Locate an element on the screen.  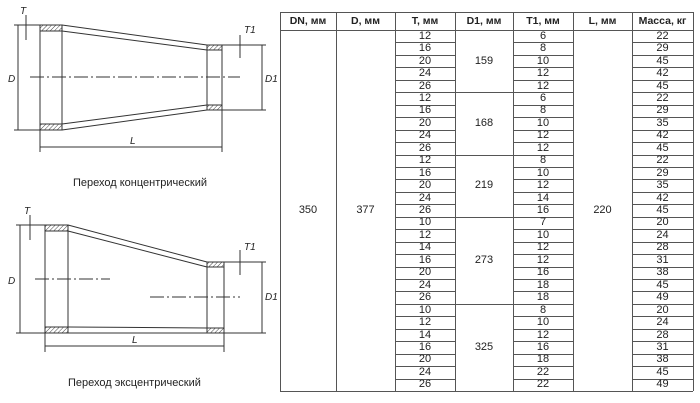
d1-cell: 325 is located at coordinates (484, 346).